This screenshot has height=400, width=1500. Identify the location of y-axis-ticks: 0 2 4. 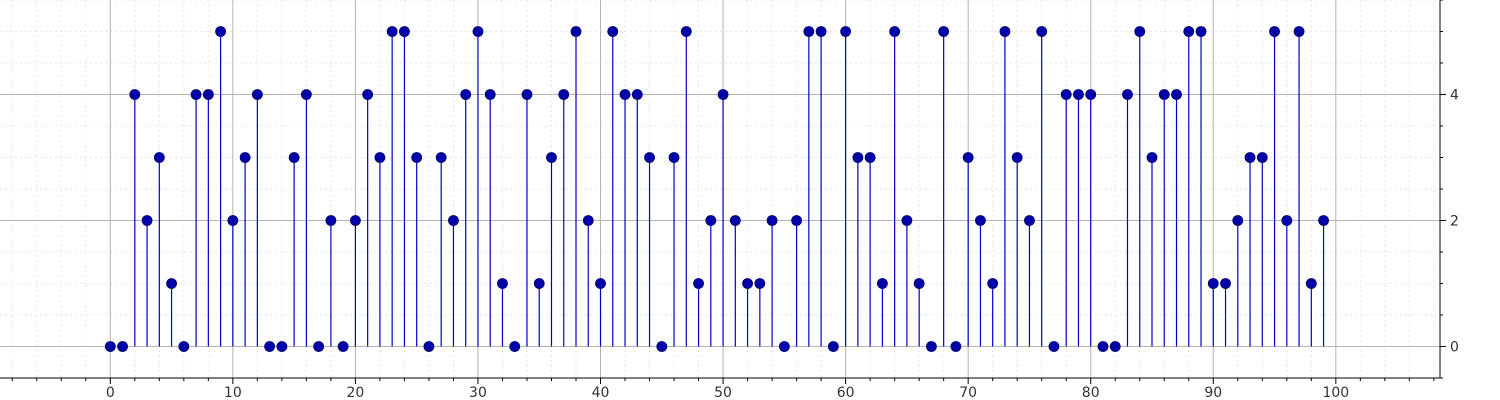
(1449, 189).